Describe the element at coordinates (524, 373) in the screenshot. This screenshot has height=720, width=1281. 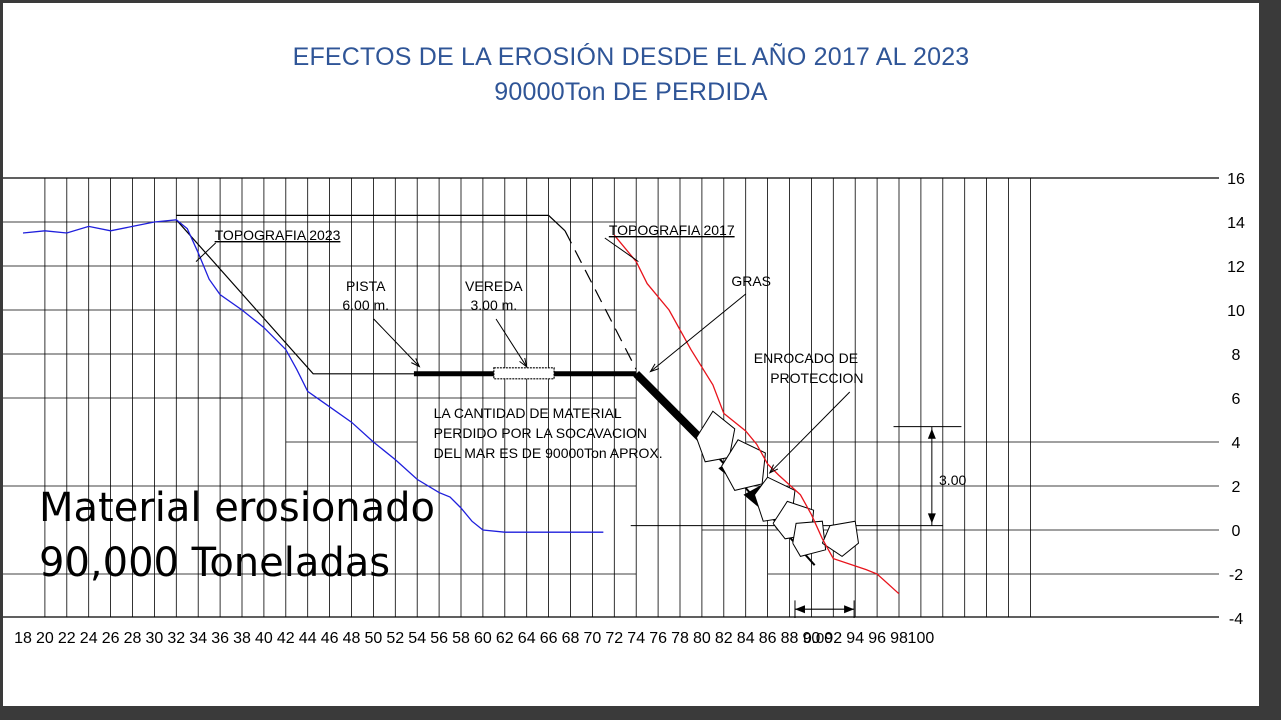
I see `vereda-sidewalk` at that location.